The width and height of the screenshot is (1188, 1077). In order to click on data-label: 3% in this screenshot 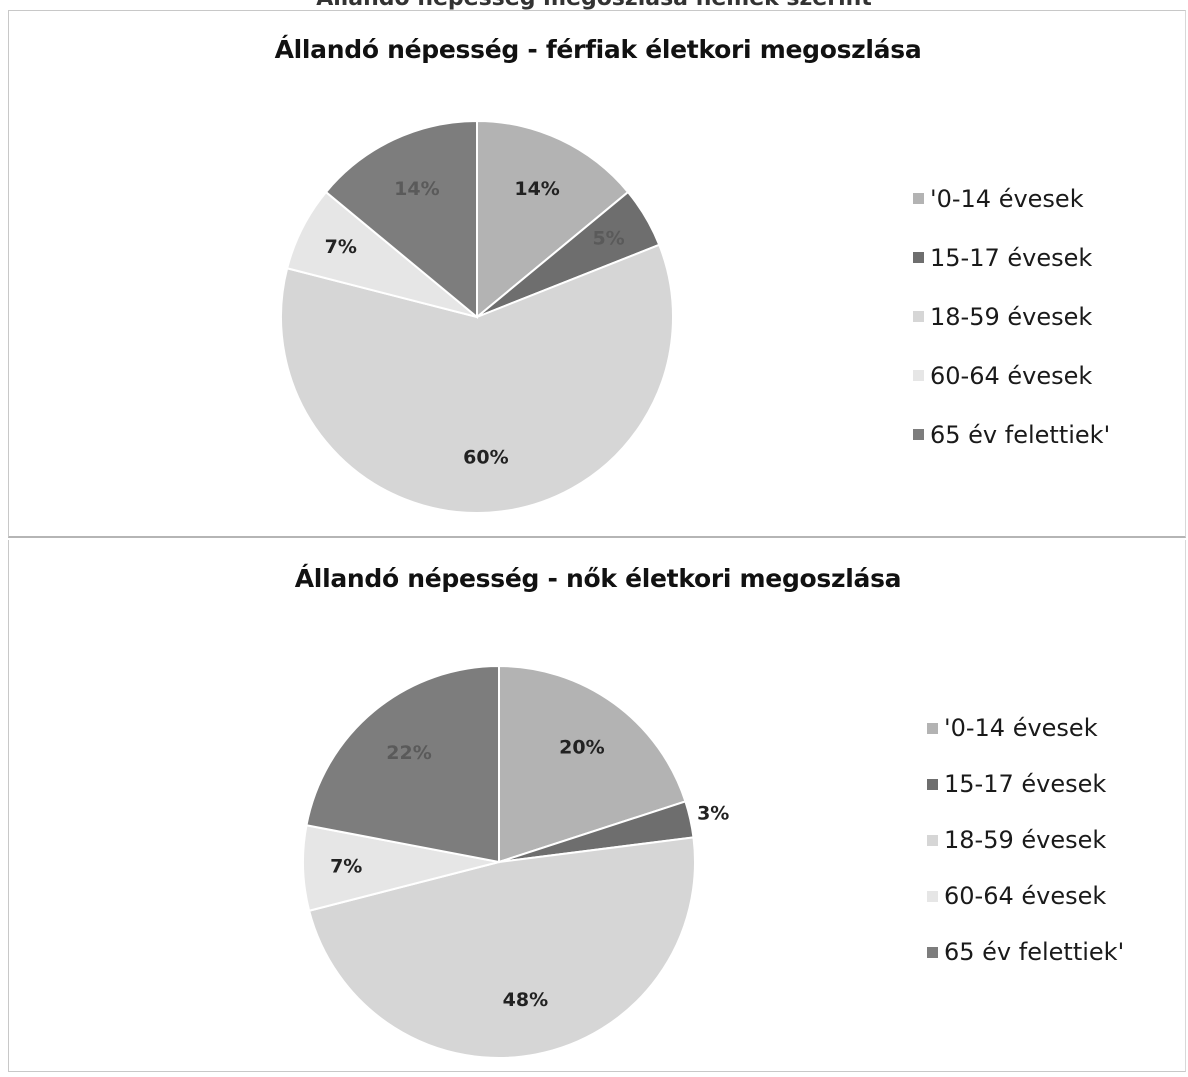, I will do `click(713, 814)`.